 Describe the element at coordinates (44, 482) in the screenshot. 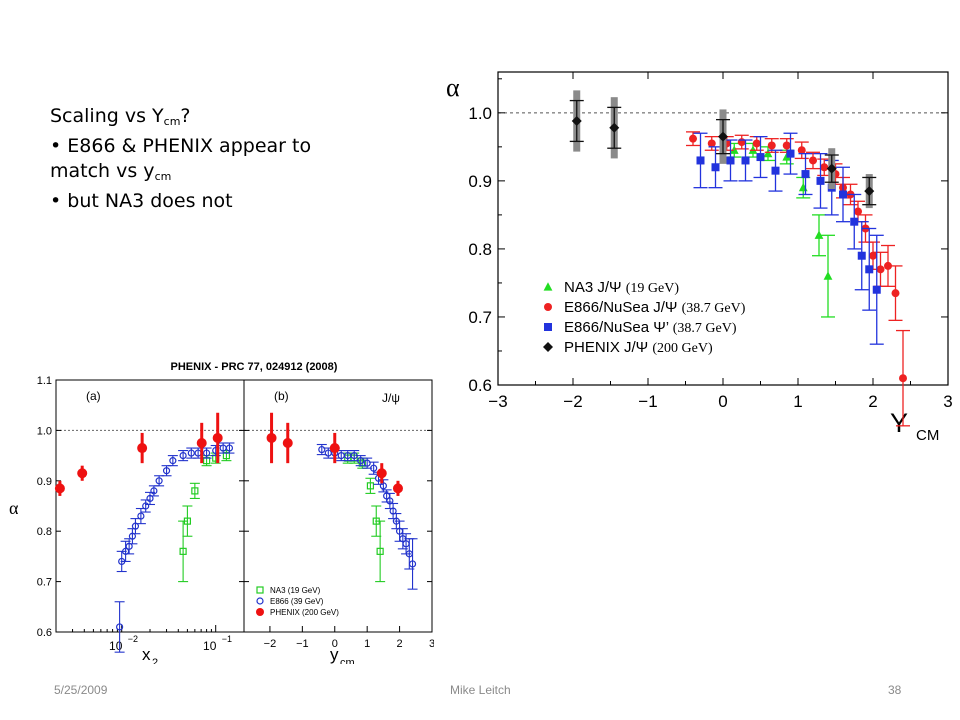

I see `y-tick-label: 0.9` at that location.